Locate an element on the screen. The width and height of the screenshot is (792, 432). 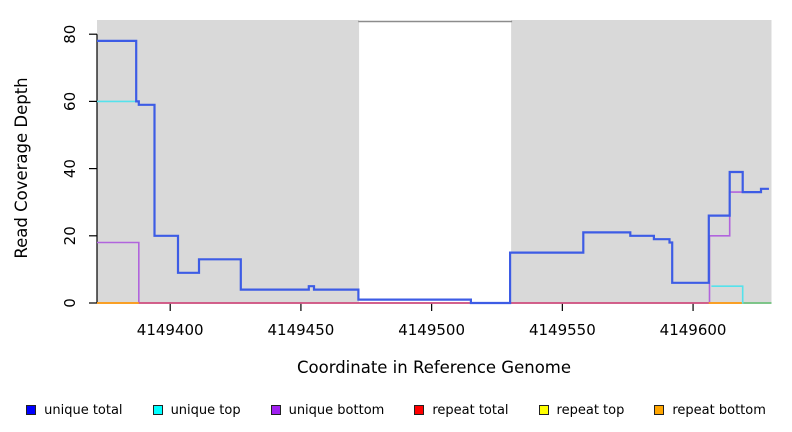
legend-item-repeat-total: repeat total is located at coordinates (461, 410).